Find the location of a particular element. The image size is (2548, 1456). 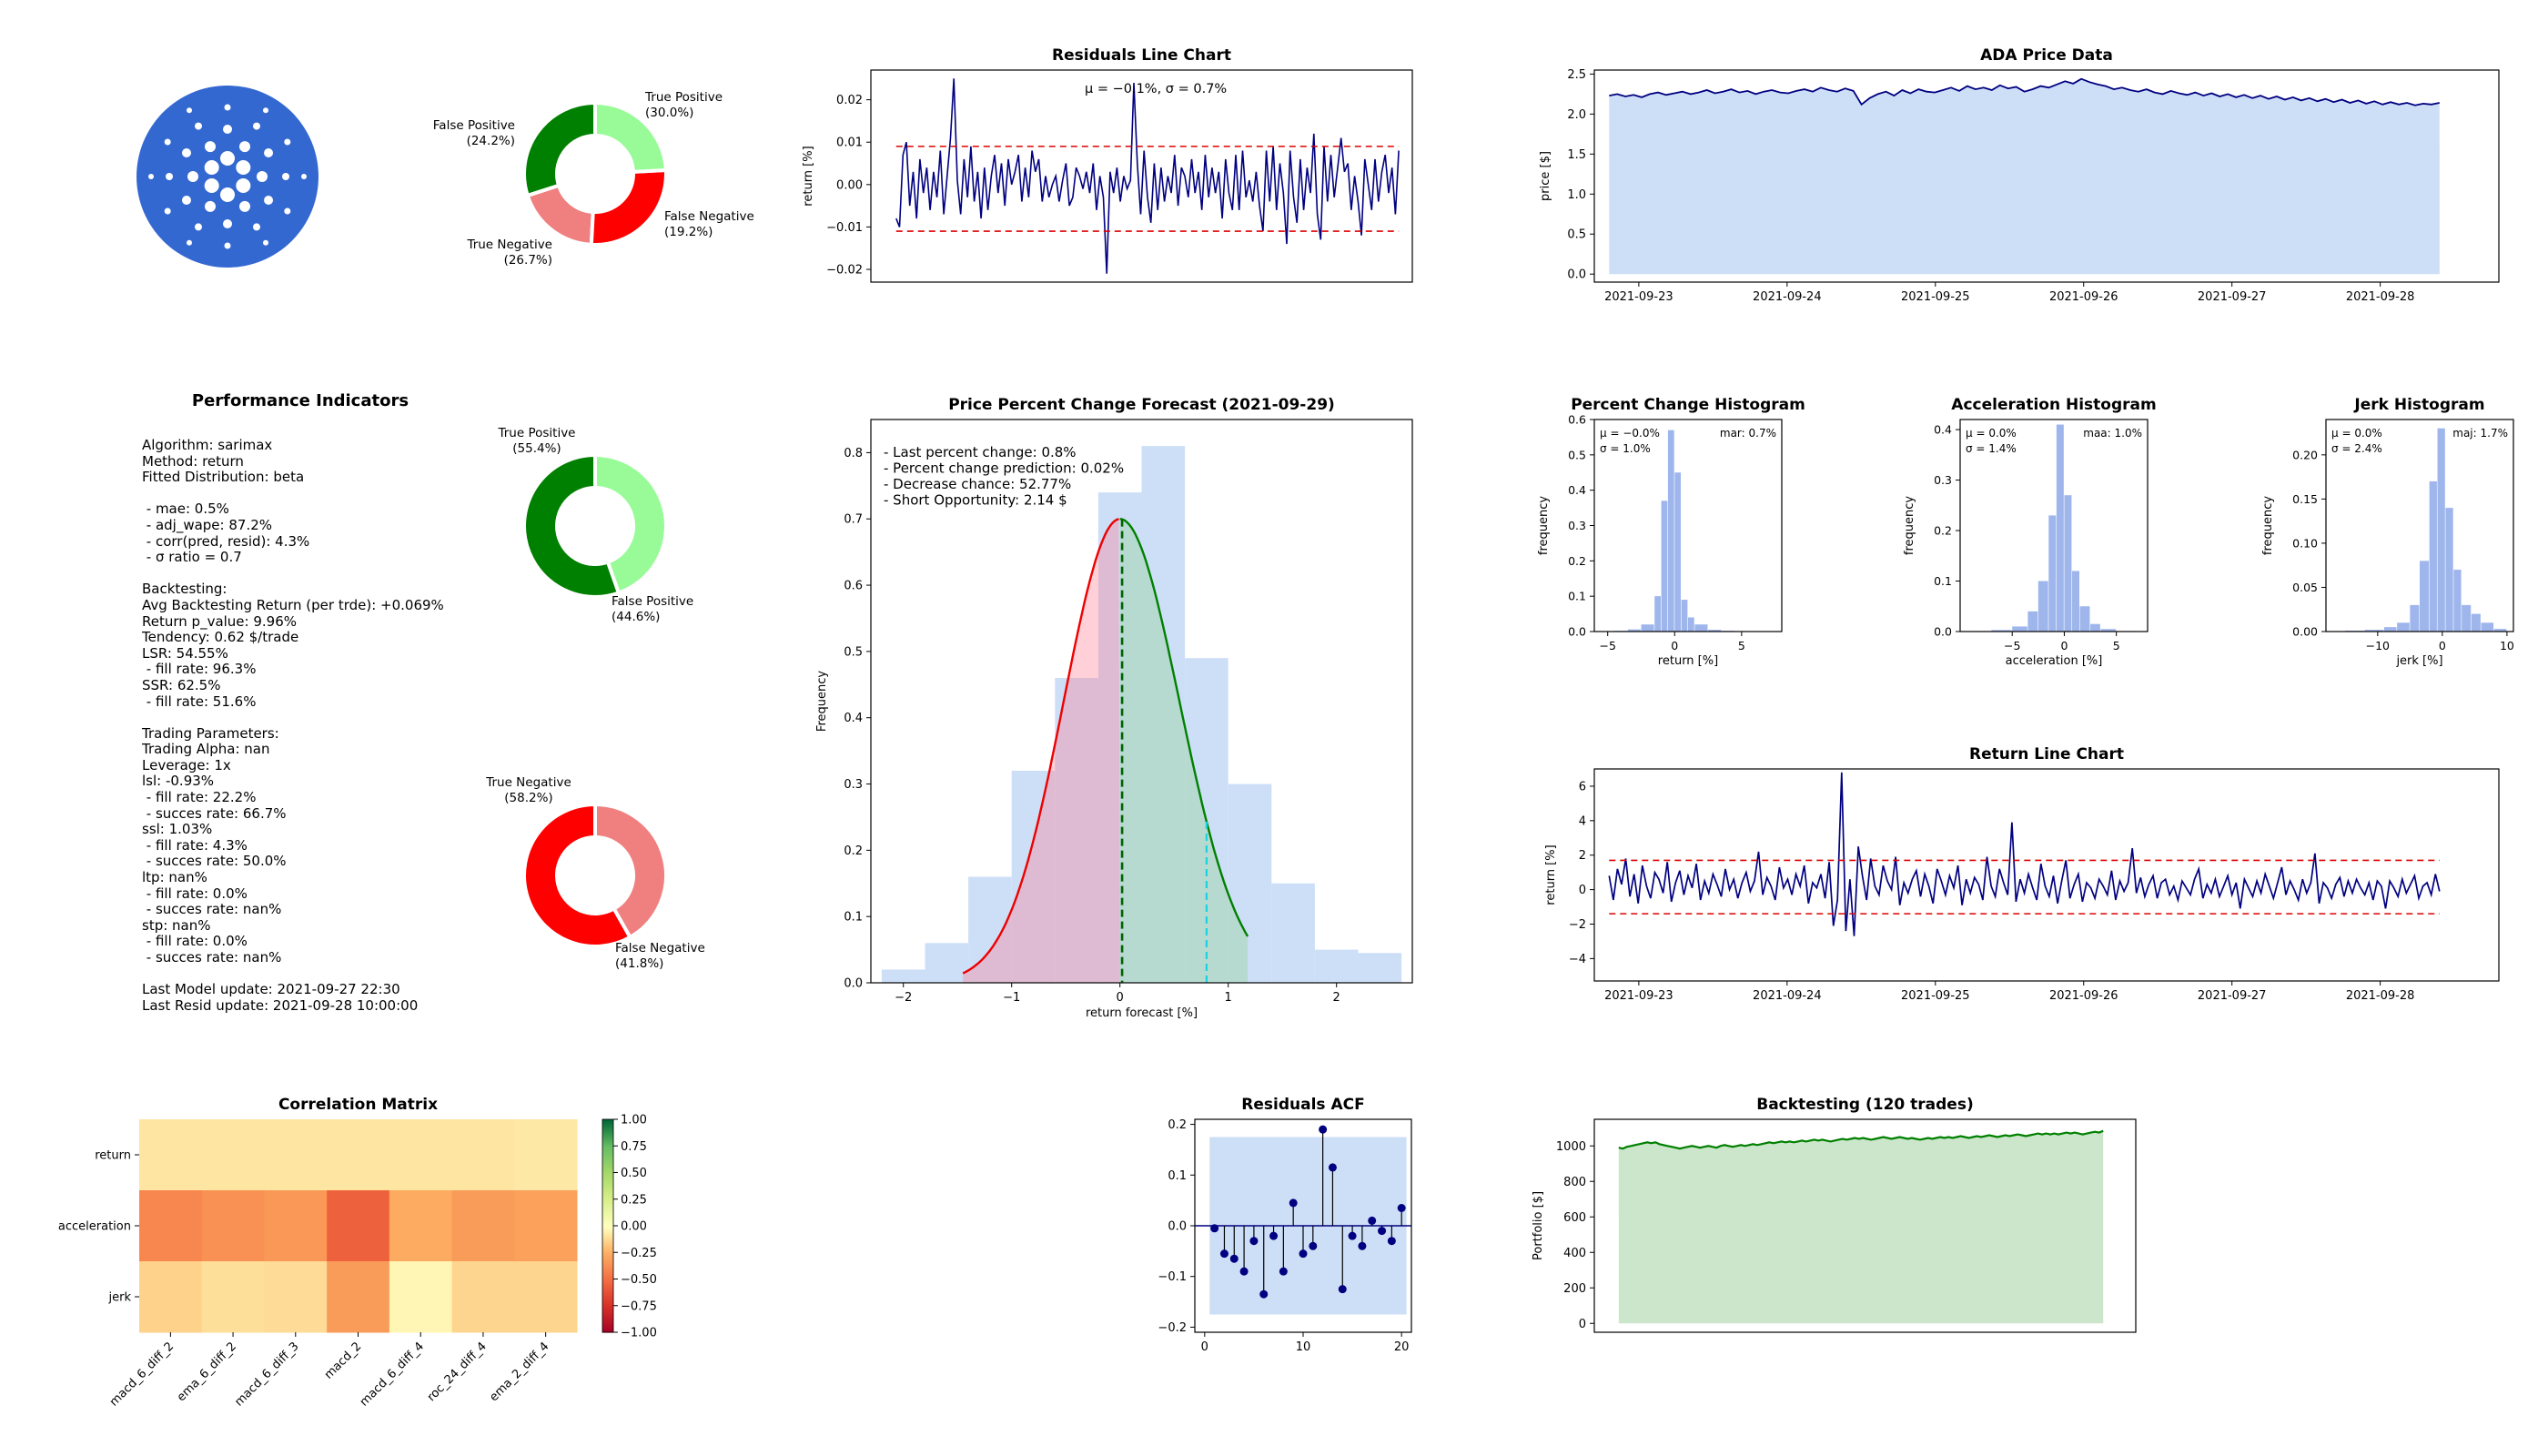

y-tick-label: 0.0 is located at coordinates (1178, 1227).